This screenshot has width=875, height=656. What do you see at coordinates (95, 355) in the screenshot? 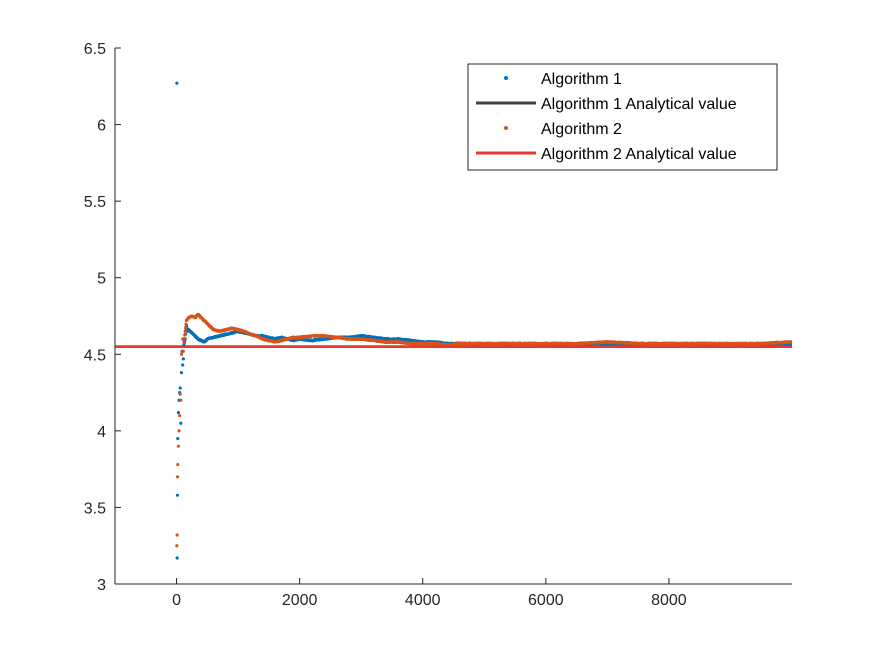
I see `y-tick-label: 4.5` at bounding box center [95, 355].